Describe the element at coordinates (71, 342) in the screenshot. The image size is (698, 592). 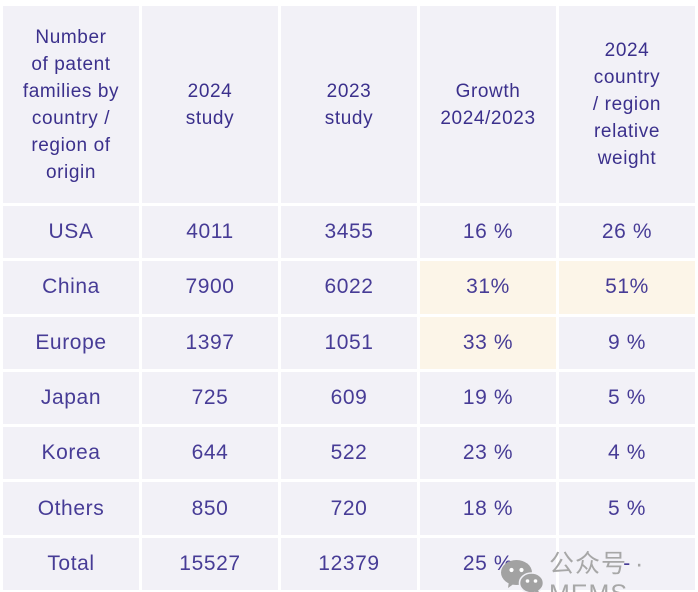
I see `row-europe-region: Europe` at that location.